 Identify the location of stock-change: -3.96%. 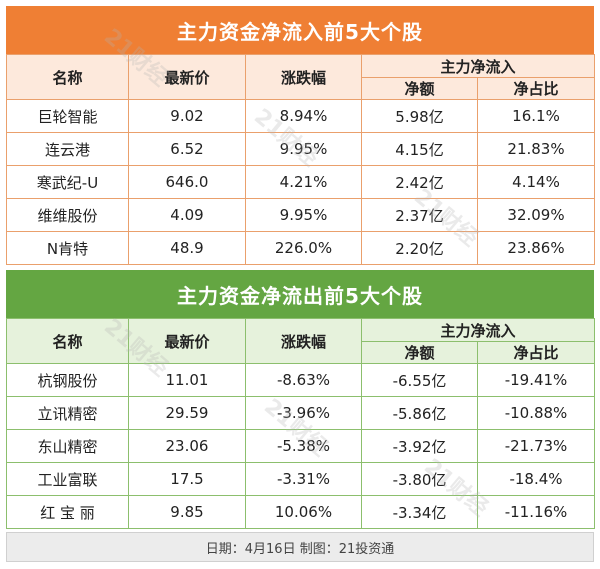
(303, 413).